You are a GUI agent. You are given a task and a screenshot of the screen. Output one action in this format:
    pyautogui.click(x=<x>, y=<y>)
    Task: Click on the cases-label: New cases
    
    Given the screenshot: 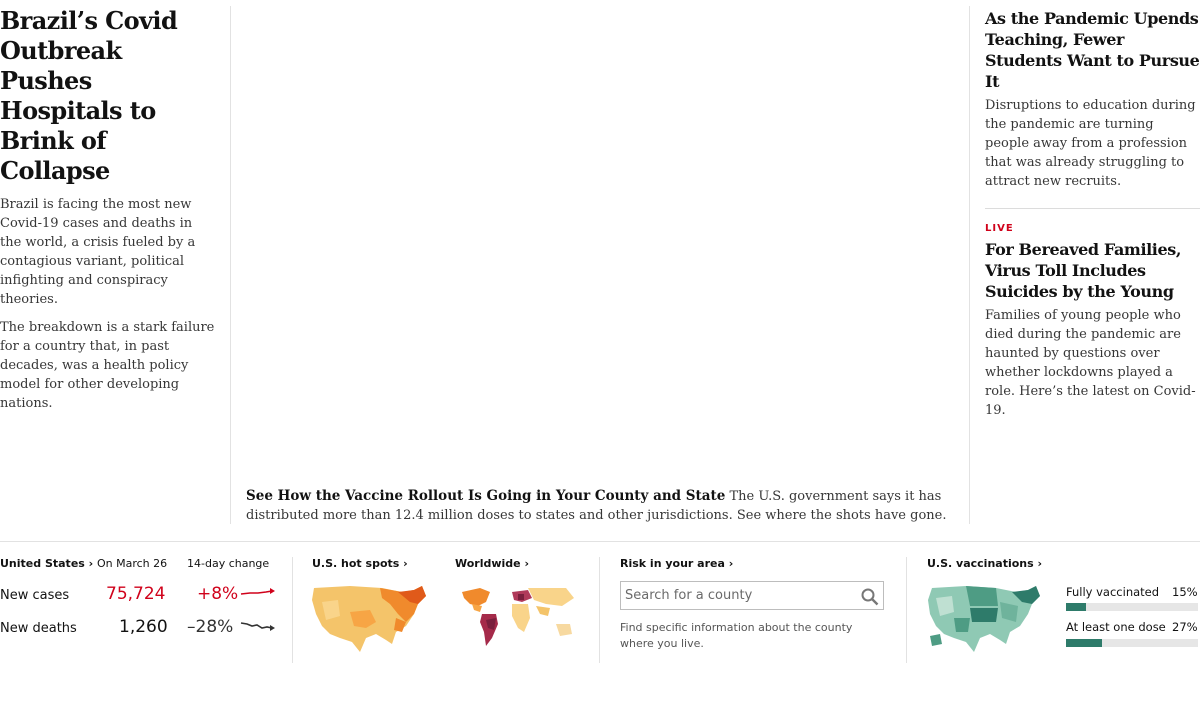 What is the action you would take?
    pyautogui.click(x=35, y=595)
    